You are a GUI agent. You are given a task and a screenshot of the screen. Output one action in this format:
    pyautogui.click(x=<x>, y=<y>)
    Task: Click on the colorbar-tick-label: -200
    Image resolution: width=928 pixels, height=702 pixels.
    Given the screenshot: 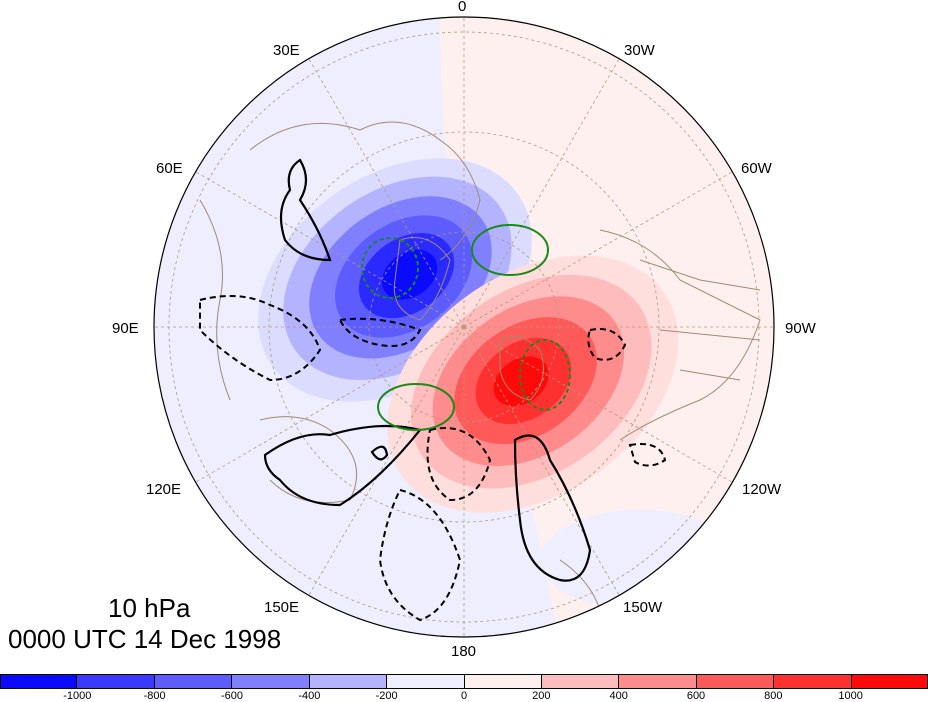 What is the action you would take?
    pyautogui.click(x=386, y=696)
    